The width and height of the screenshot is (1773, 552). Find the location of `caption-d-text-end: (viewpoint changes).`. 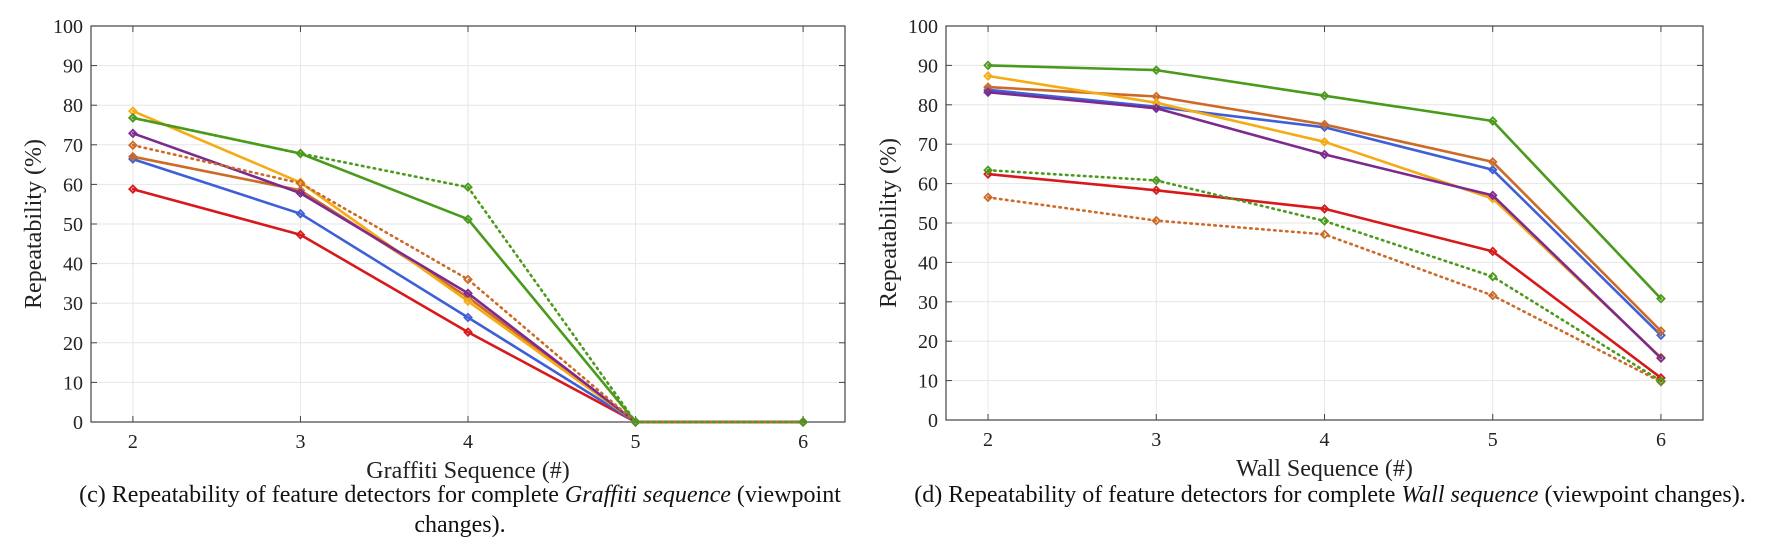

caption-d-text-end: (viewpoint changes). is located at coordinates (1642, 495).